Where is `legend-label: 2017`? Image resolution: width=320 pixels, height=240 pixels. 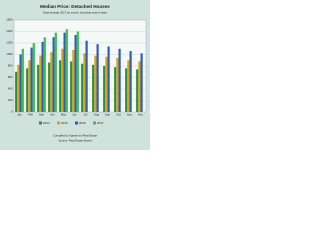
legend-label: 2017 is located at coordinates (100, 123).